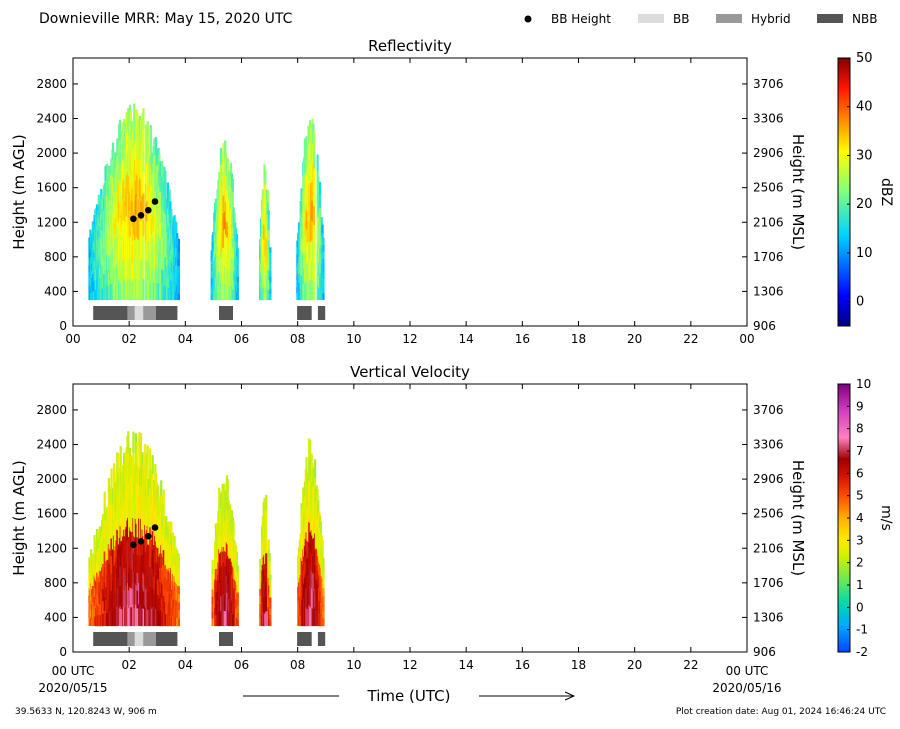 Image resolution: width=900 pixels, height=729 pixels. What do you see at coordinates (353, 665) in the screenshot?
I see `x-tick-label: 10` at bounding box center [353, 665].